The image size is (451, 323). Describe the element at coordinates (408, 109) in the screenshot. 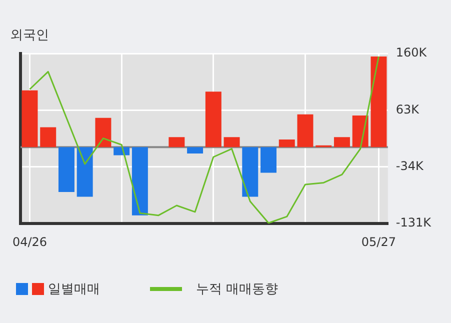

I see `y-tick-label: 63K` at that location.